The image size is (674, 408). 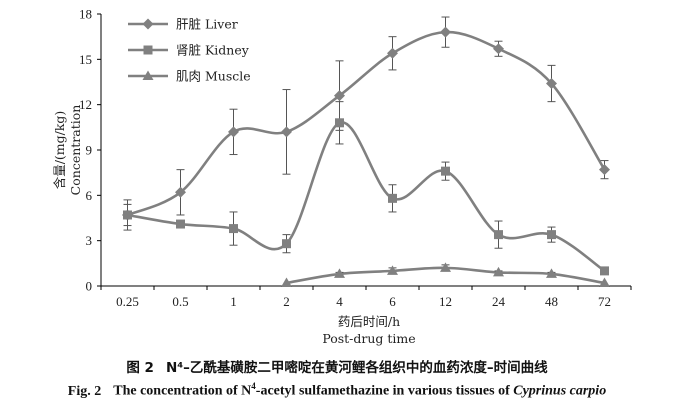 I want to click on caption-en-superscript: 4, so click(x=253, y=386).